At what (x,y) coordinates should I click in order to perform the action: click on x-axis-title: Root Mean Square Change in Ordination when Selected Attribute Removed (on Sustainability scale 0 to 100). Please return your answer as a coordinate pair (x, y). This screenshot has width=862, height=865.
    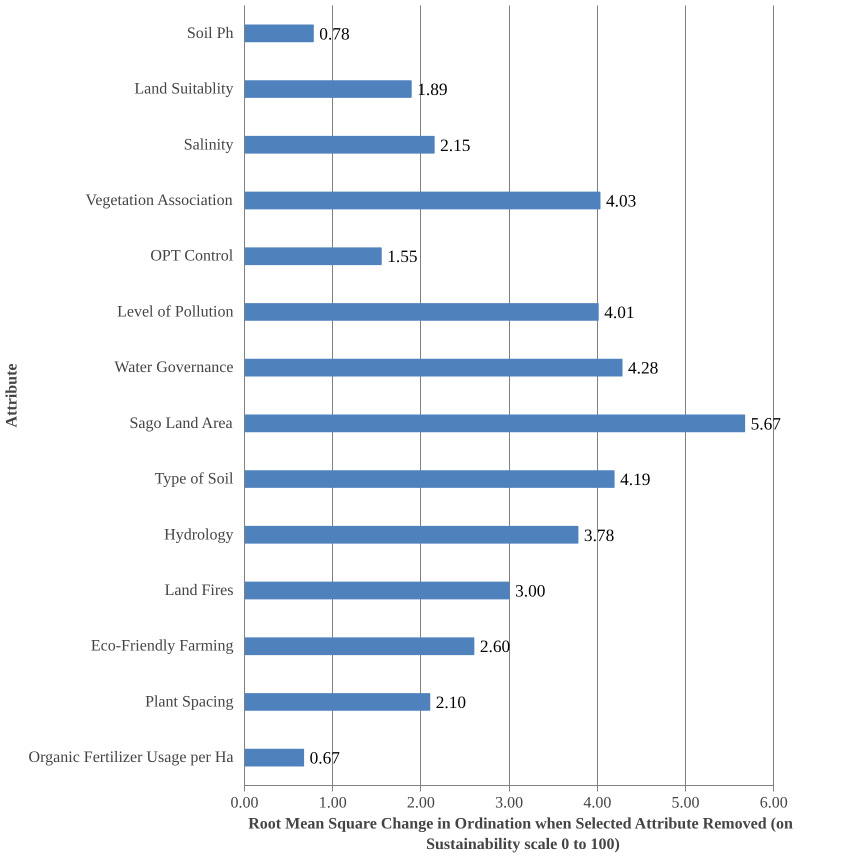
    Looking at the image, I should click on (520, 834).